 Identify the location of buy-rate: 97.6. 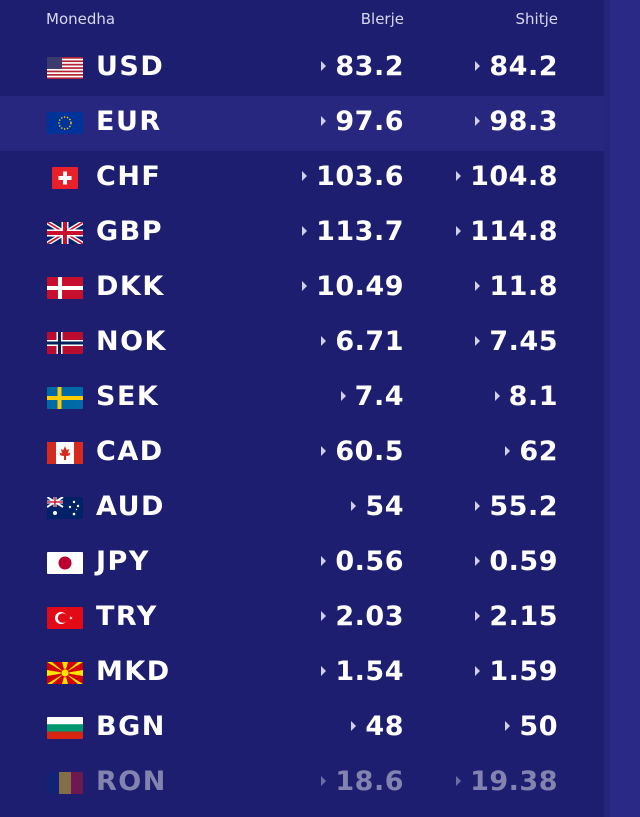
(362, 121).